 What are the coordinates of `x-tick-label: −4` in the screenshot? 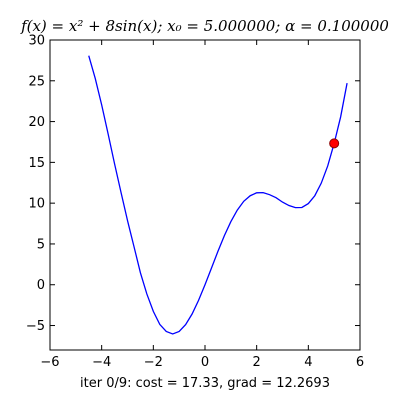 It's located at (101, 362).